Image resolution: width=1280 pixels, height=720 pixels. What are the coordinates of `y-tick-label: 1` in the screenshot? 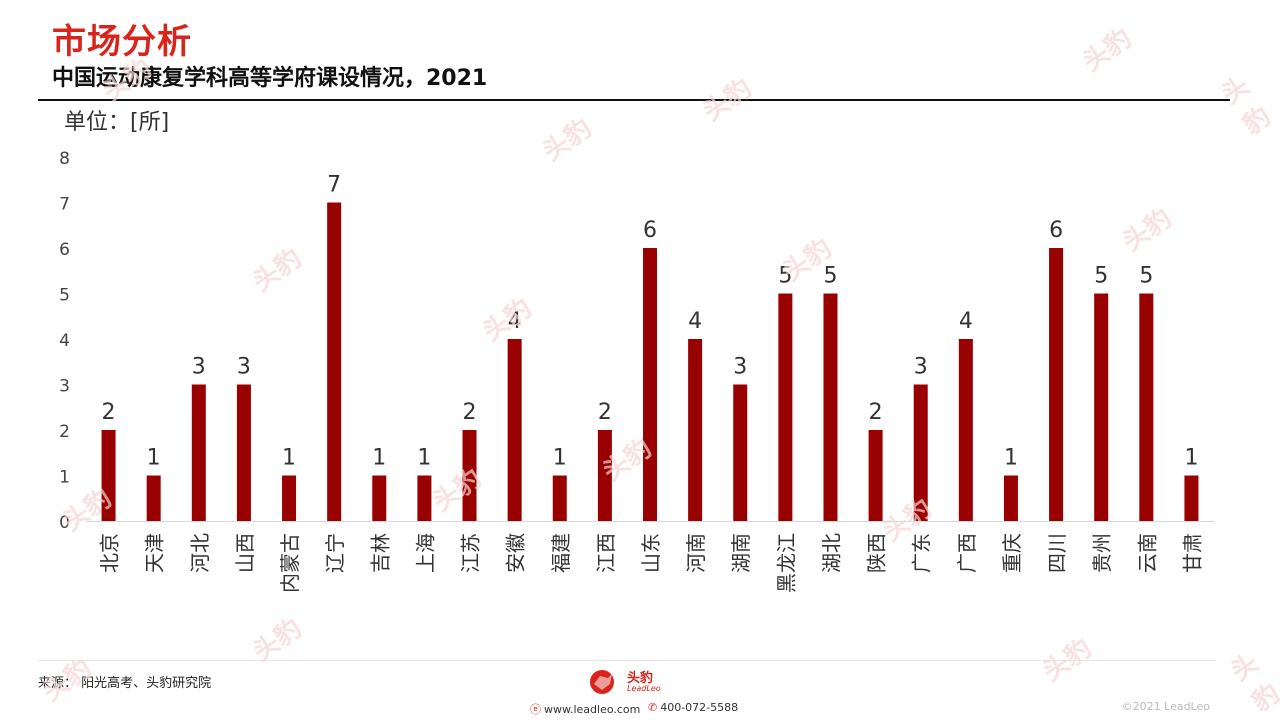 It's located at (64, 478).